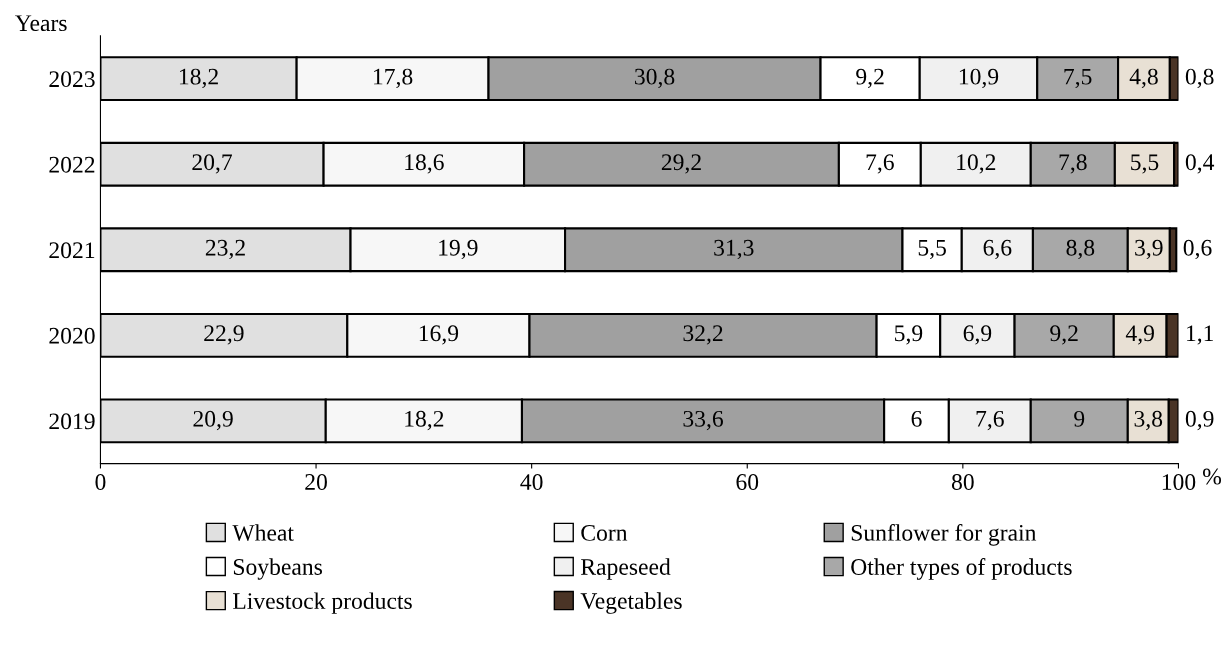 The width and height of the screenshot is (1225, 653). Describe the element at coordinates (916, 418) in the screenshot. I see `data-label: 6` at that location.